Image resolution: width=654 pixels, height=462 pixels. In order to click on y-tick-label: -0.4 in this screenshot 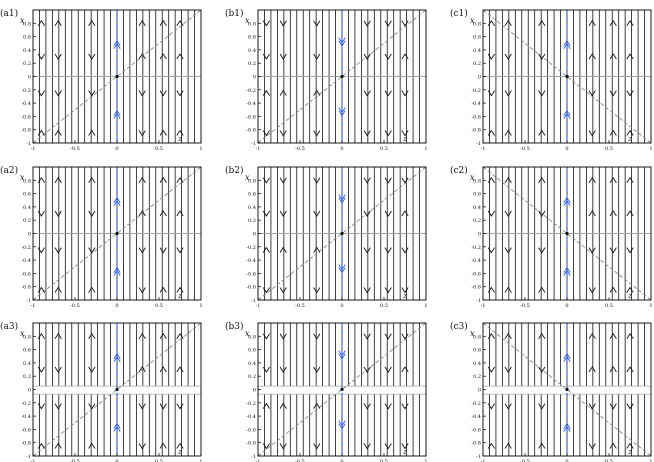, I will do `click(476, 261)`.